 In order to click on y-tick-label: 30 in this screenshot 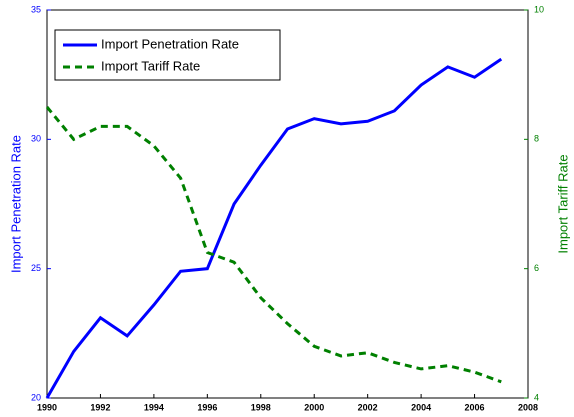, I will do `click(36, 139)`.